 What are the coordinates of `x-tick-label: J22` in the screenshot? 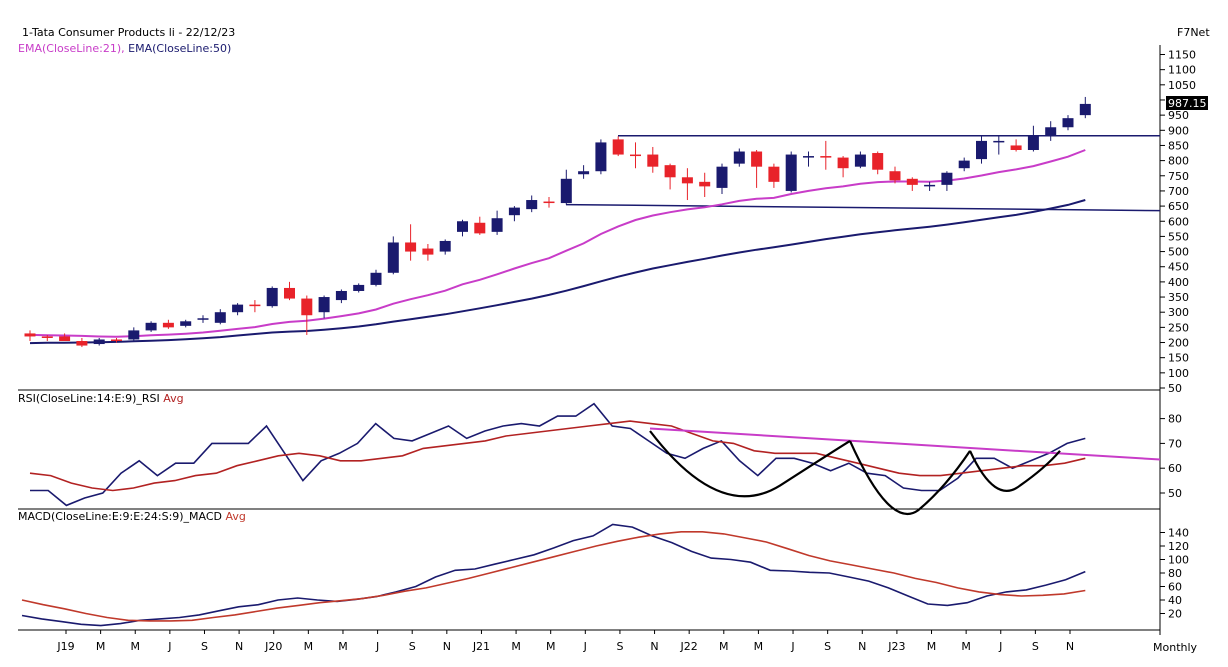 It's located at (689, 646).